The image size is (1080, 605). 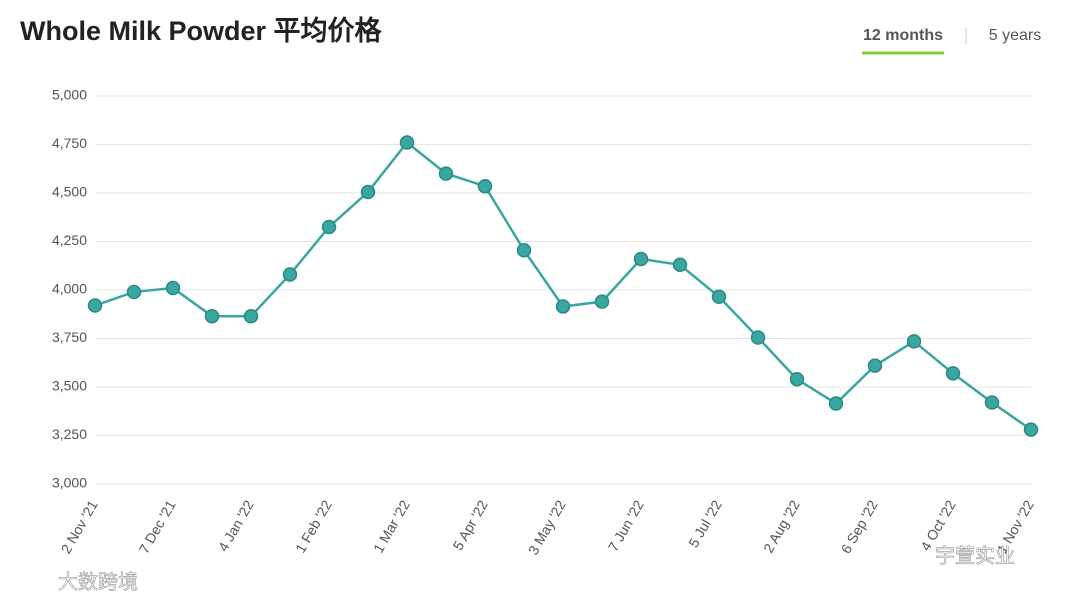 What do you see at coordinates (313, 526) in the screenshot?
I see `x-tick-label: 1 Feb '22` at bounding box center [313, 526].